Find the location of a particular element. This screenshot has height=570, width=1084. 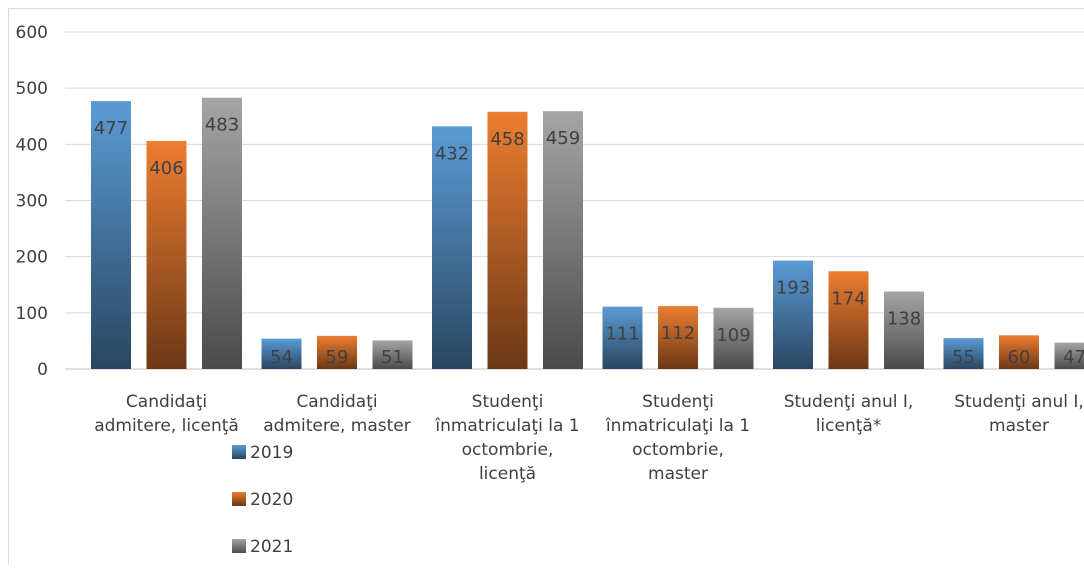

legend-label: 2020 is located at coordinates (271, 500).